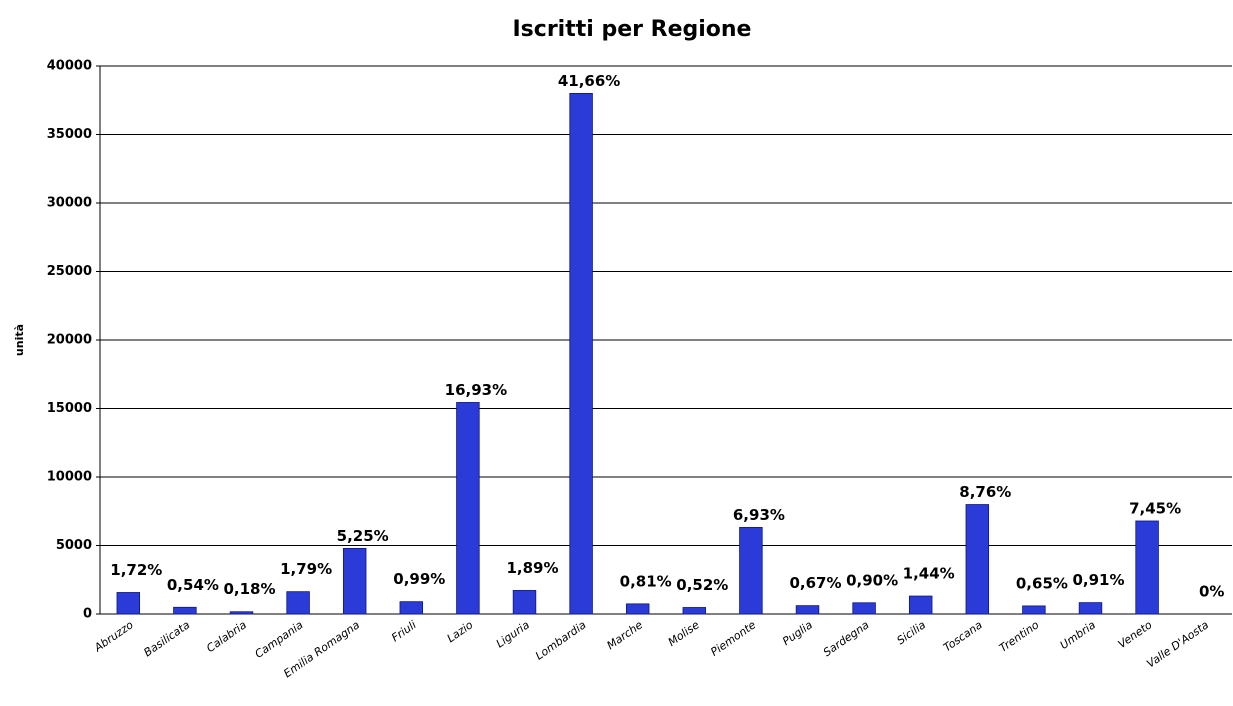 This screenshot has width=1233, height=706. Describe the element at coordinates (797, 633) in the screenshot. I see `x-tick-label: Puglia` at that location.